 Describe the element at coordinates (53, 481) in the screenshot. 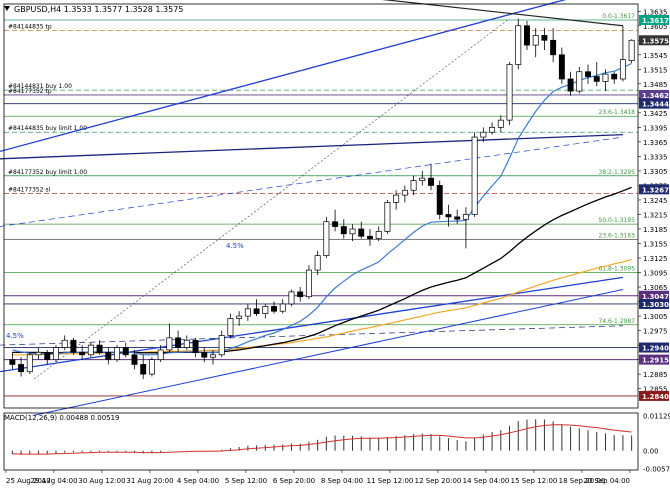

I see `time-tick-label: 29 Aug 04:00` at that location.